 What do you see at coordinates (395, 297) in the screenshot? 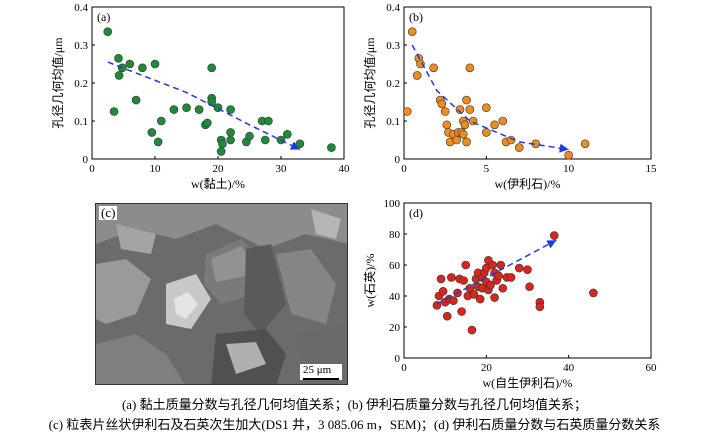
I see `y-tick-label: 40` at bounding box center [395, 297].